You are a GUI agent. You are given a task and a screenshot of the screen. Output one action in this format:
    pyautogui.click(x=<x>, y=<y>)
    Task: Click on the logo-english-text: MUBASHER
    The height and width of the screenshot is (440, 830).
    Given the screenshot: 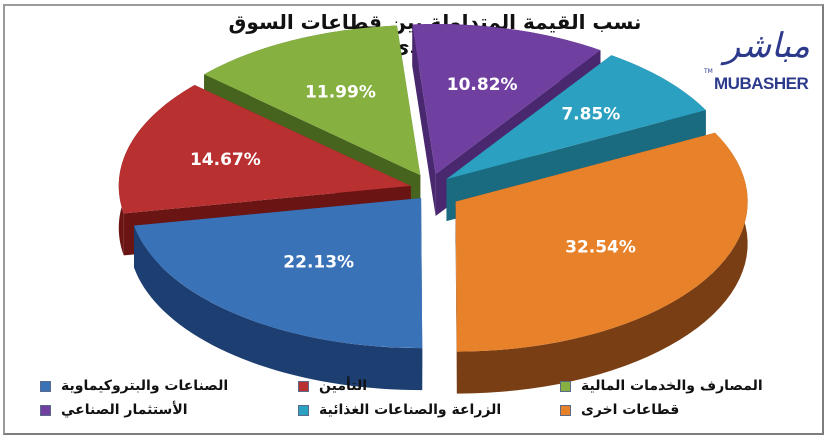 What is the action you would take?
    pyautogui.click(x=761, y=83)
    